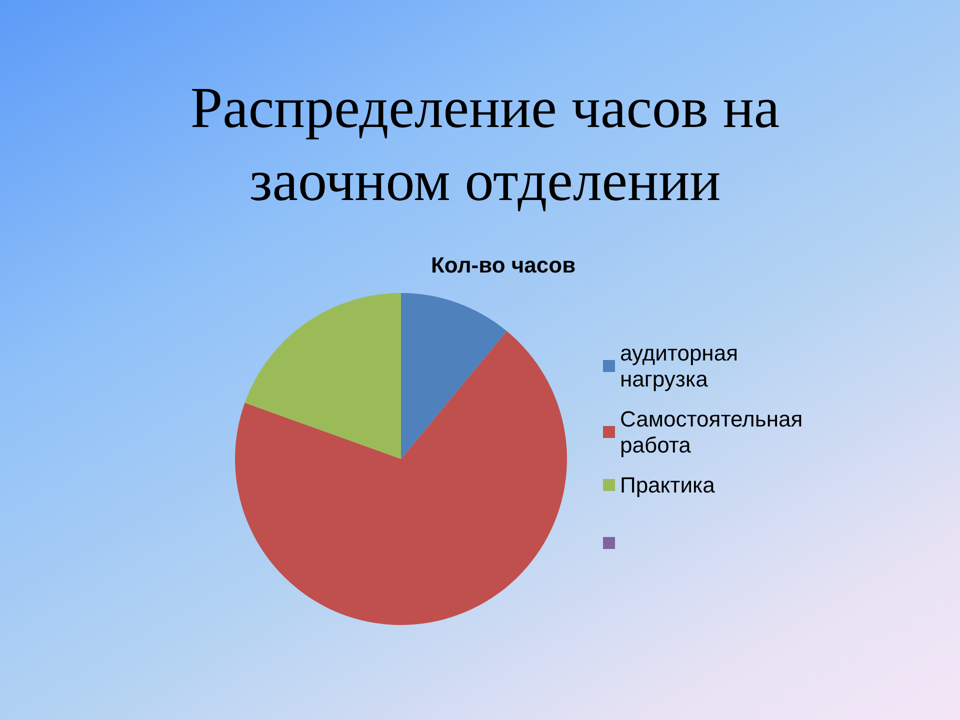 The height and width of the screenshot is (720, 960). What do you see at coordinates (503, 265) in the screenshot?
I see `chart-subtitle: Кол-во часов` at bounding box center [503, 265].